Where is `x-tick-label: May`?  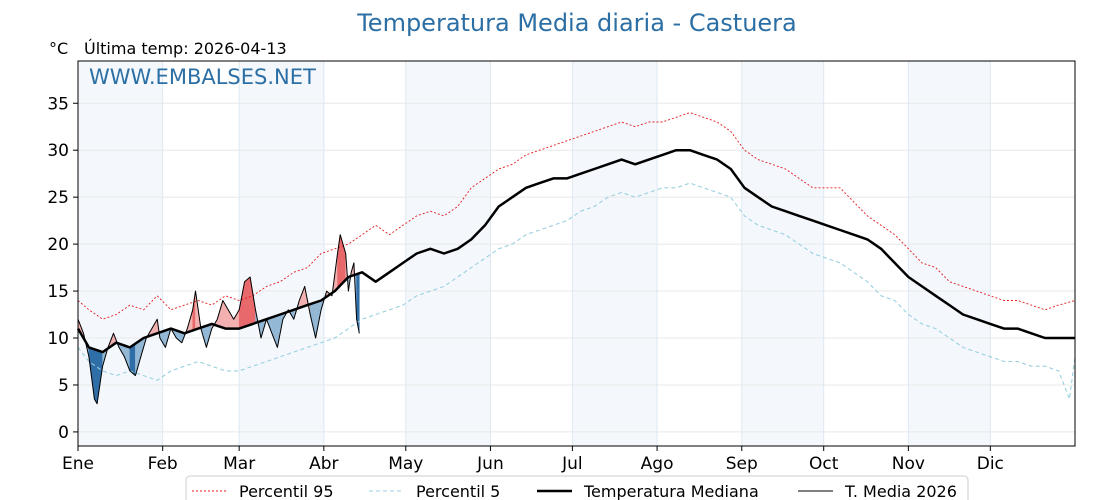 x-tick-label: May is located at coordinates (405, 464).